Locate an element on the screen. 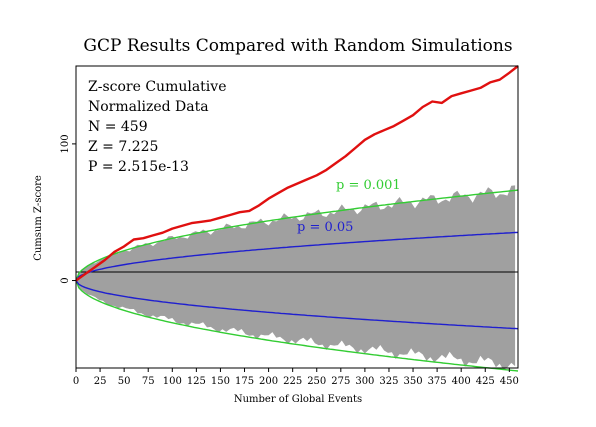 Image resolution: width=596 pixels, height=427 pixels. p05-lower-envelope is located at coordinates (297, 305).